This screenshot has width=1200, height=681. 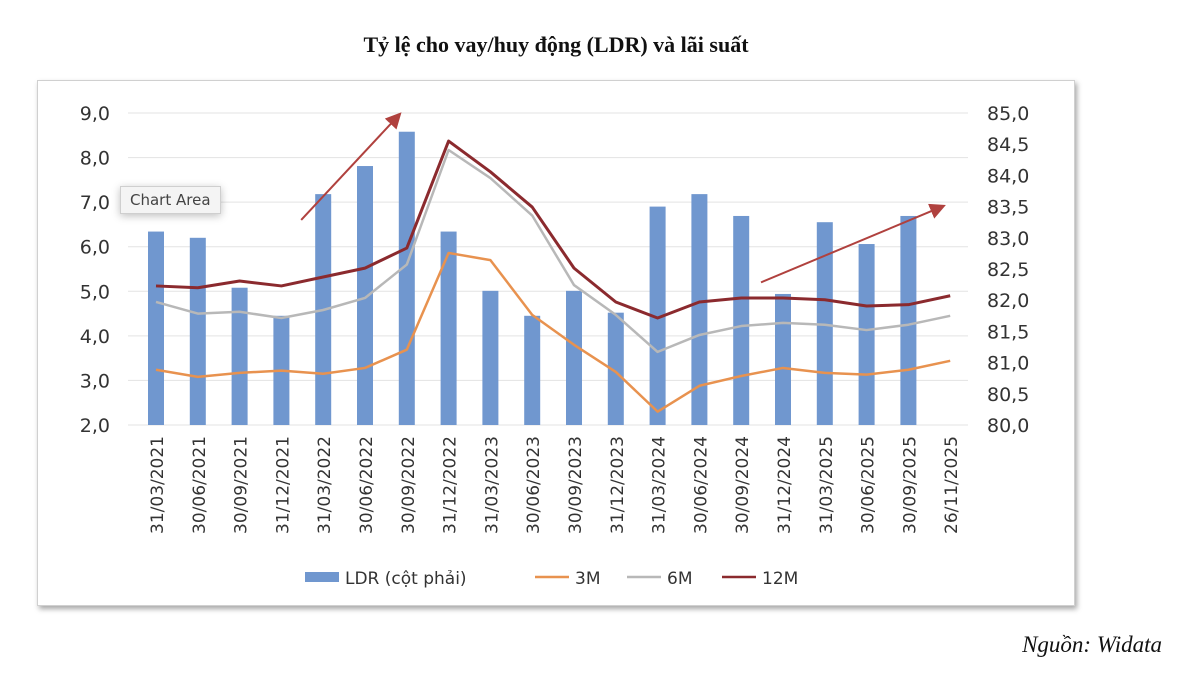 I want to click on y-left-tick-label: 6,0, so click(x=95, y=248).